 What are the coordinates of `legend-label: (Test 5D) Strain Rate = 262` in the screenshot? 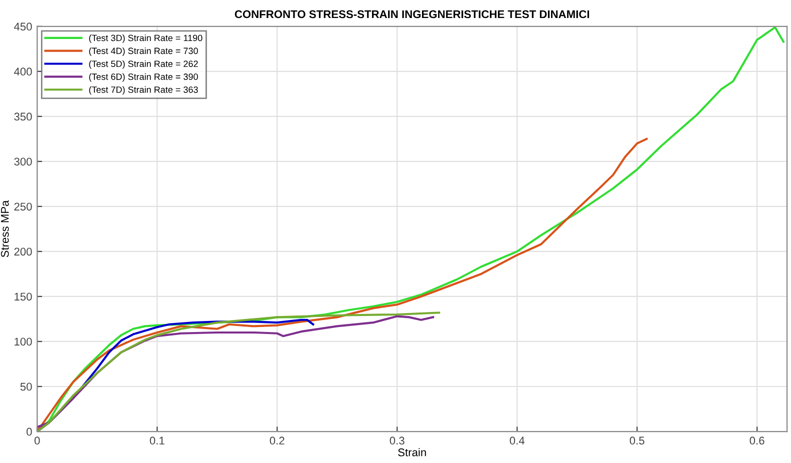 It's located at (143, 64).